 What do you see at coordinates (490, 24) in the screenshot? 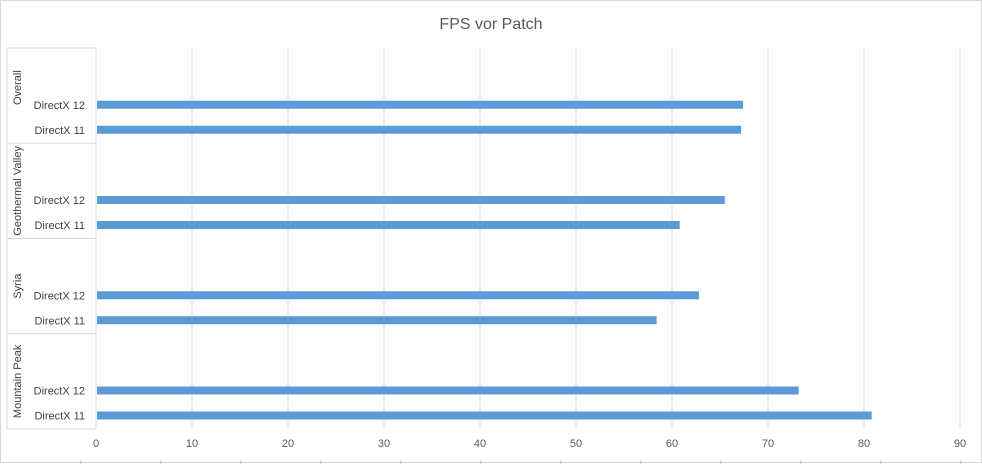
I see `chart-title: FPS vor Patch` at bounding box center [490, 24].